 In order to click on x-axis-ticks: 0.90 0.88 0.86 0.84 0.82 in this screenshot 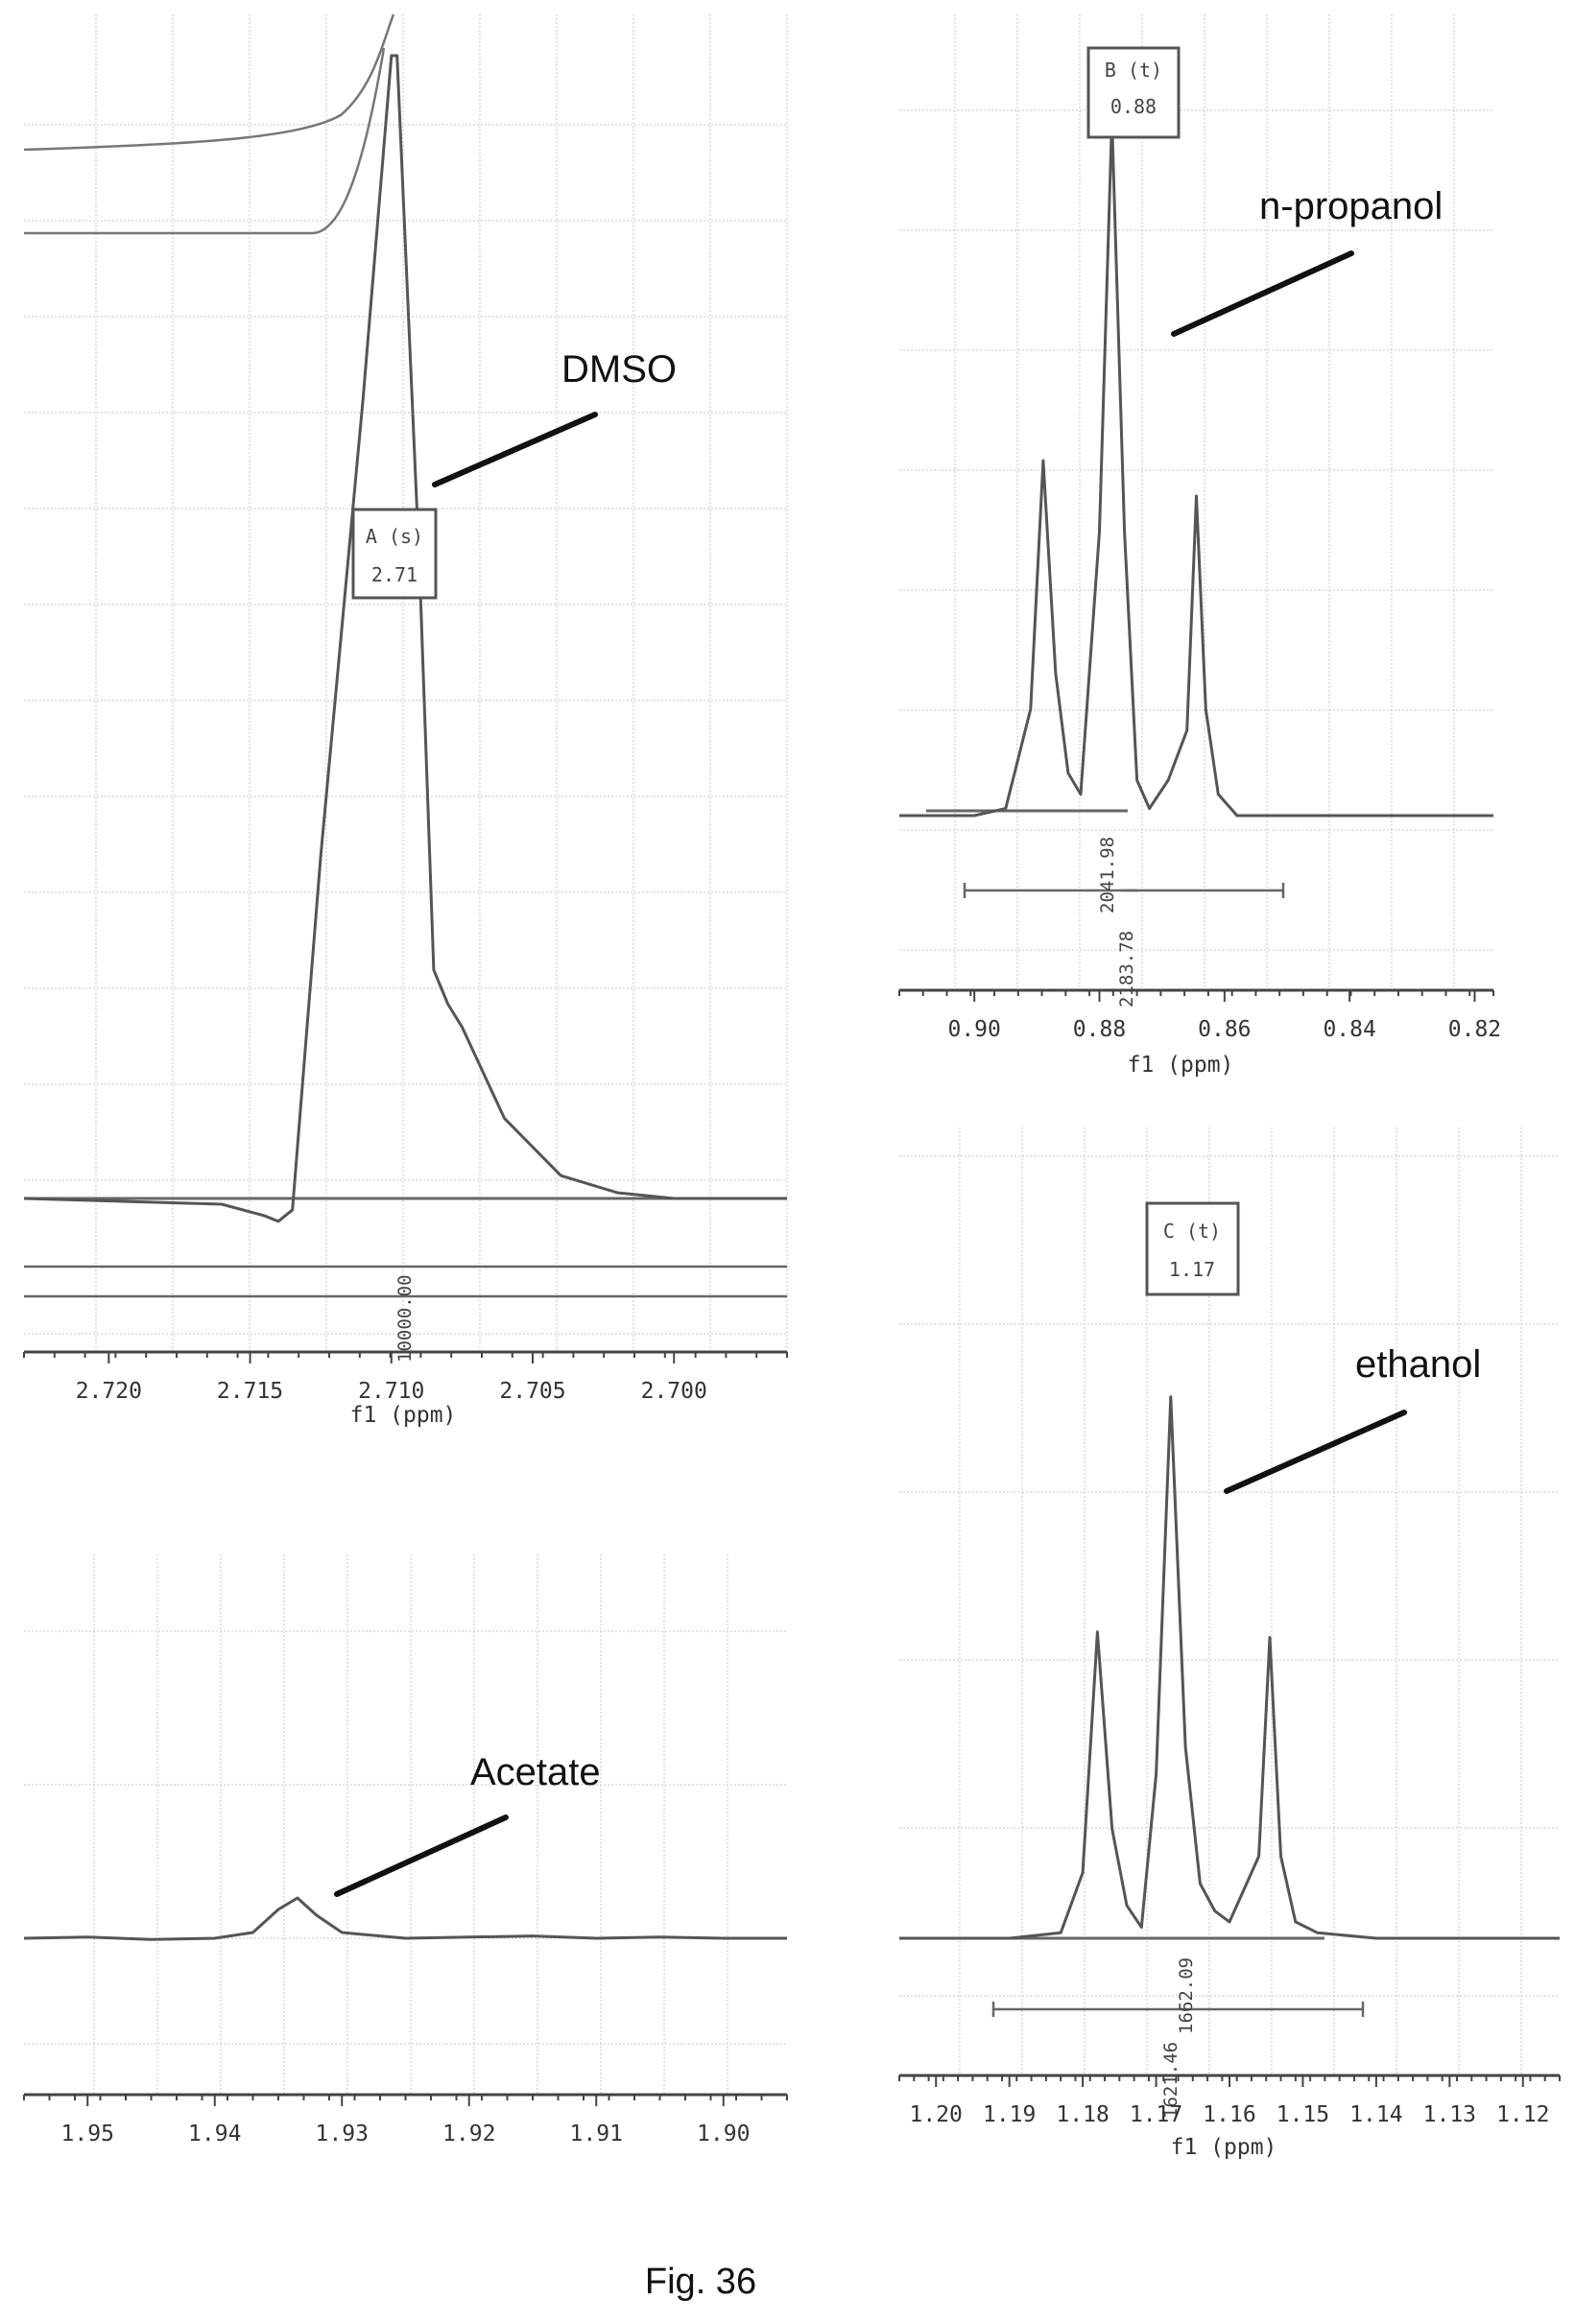, I will do `click(1199, 1016)`.